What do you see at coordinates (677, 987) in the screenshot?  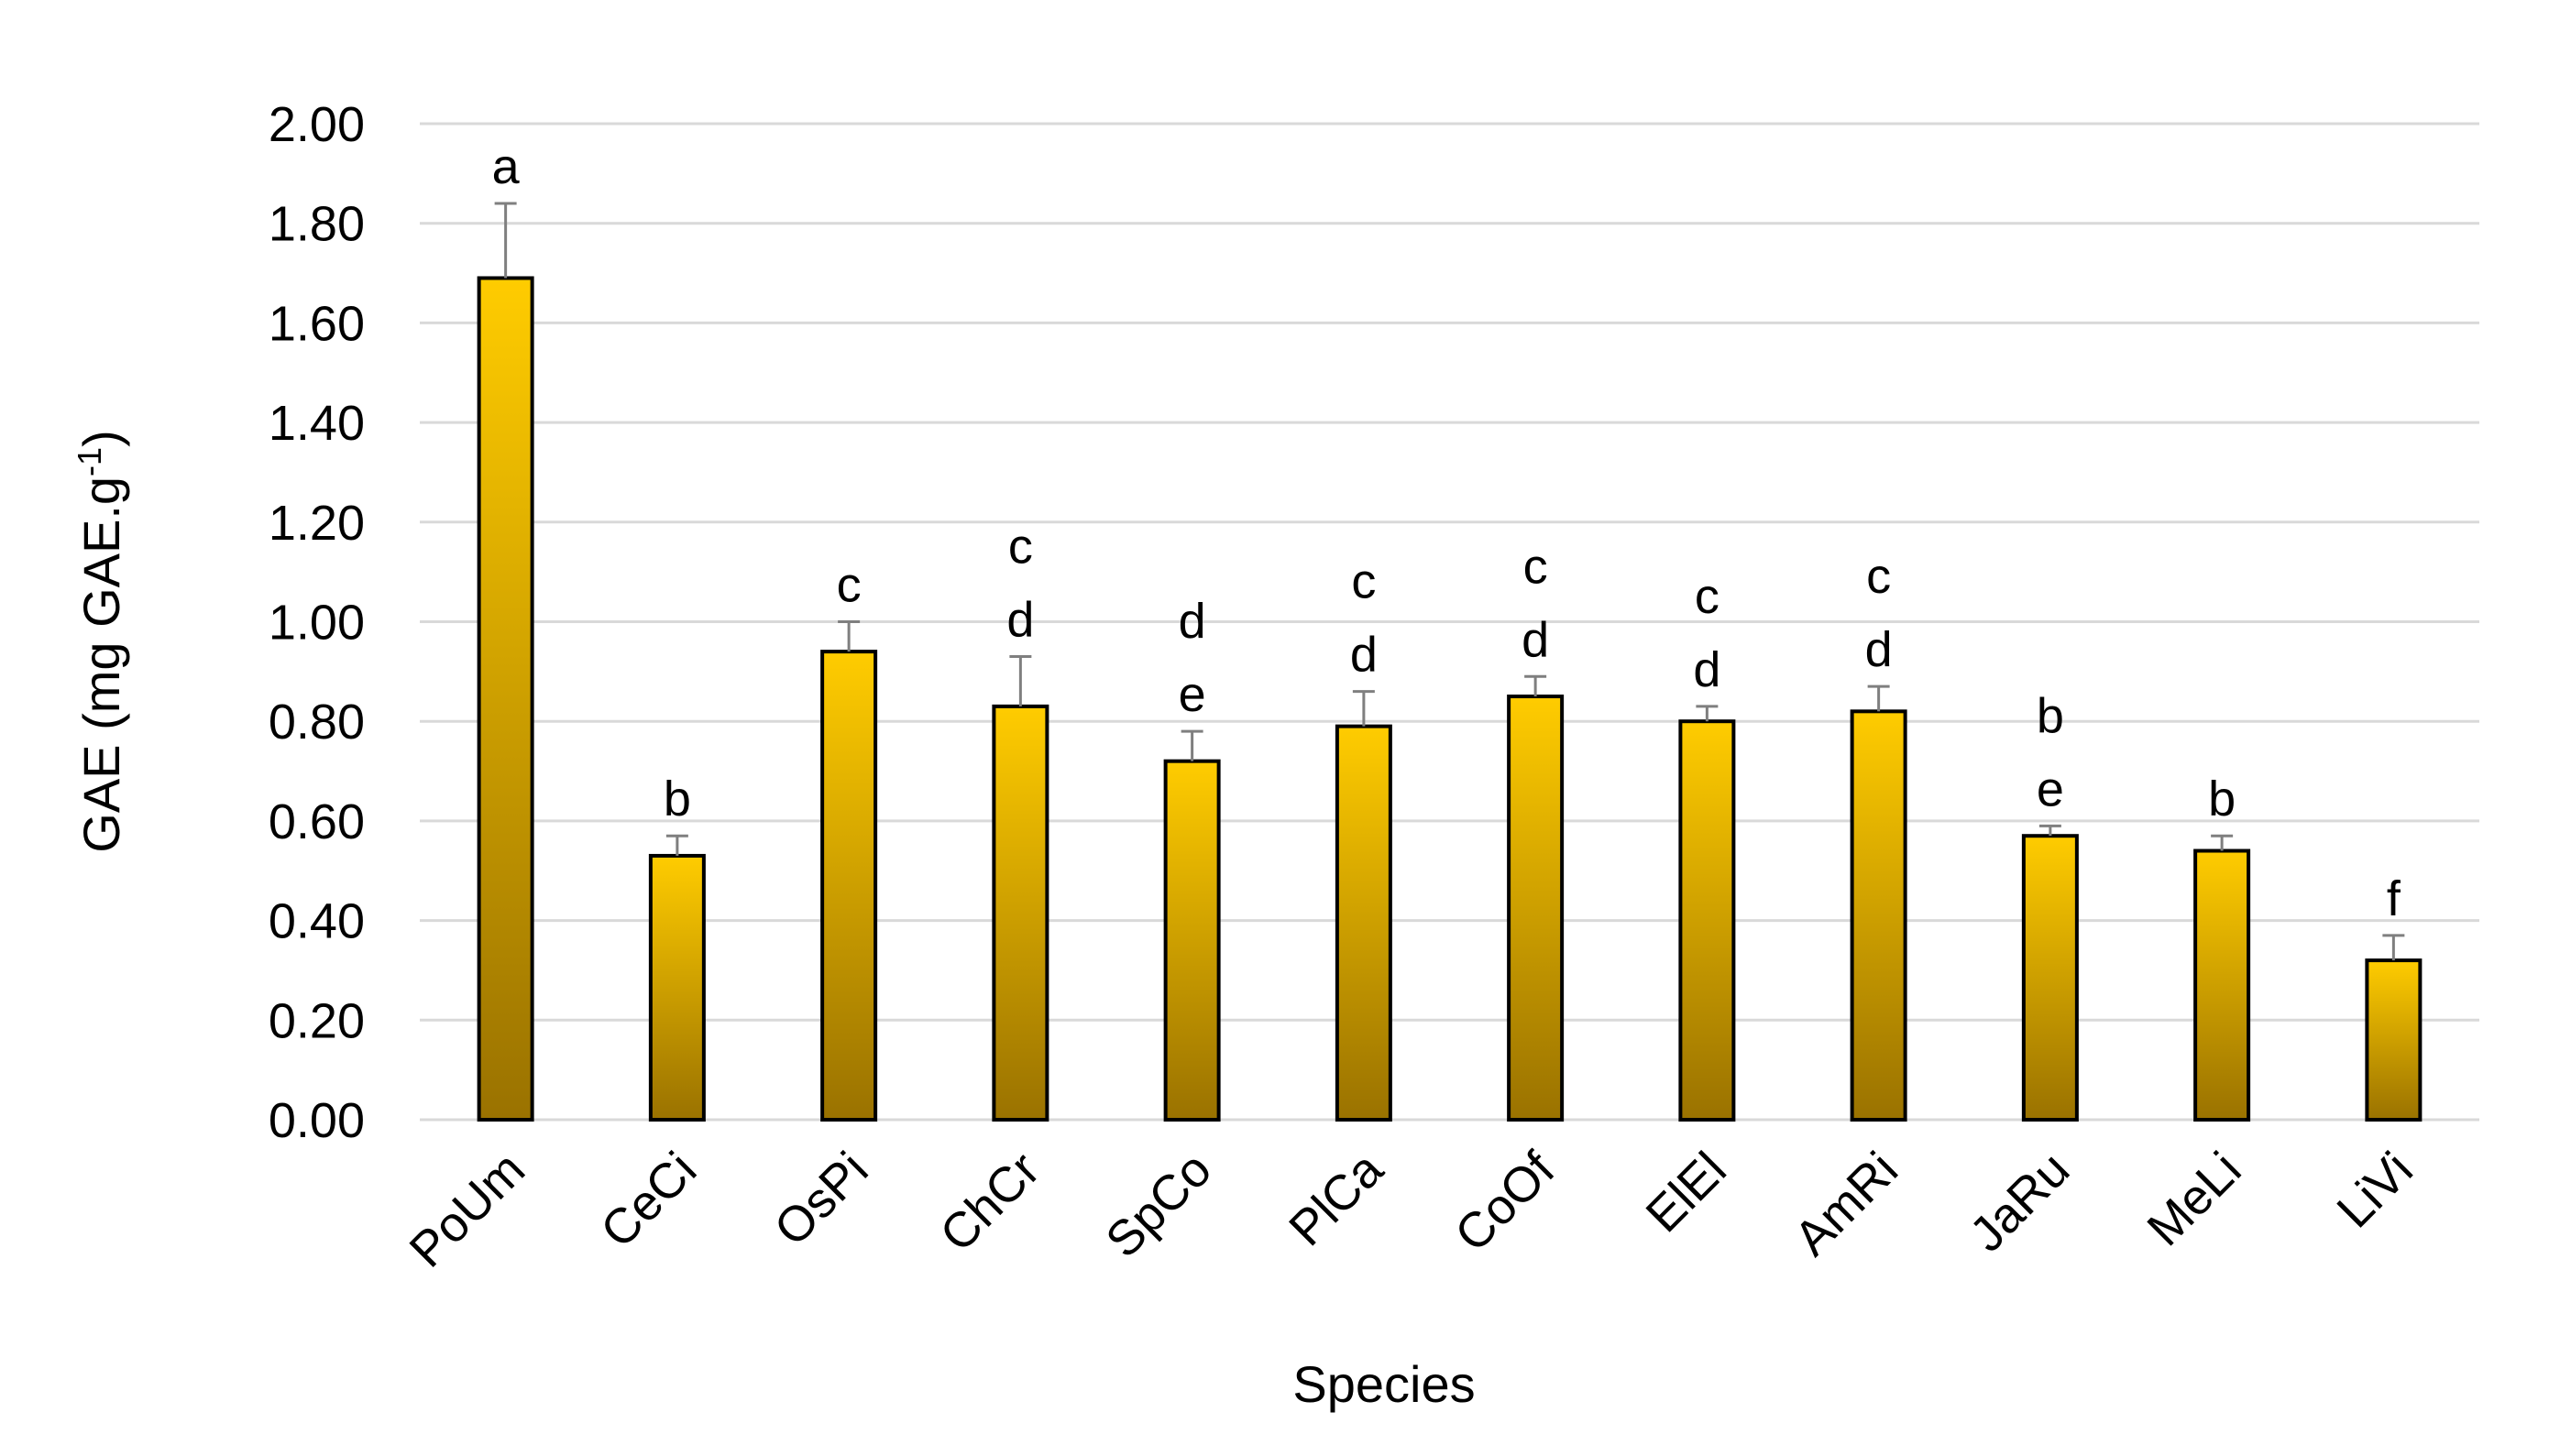 I see `bar-ceci` at bounding box center [677, 987].